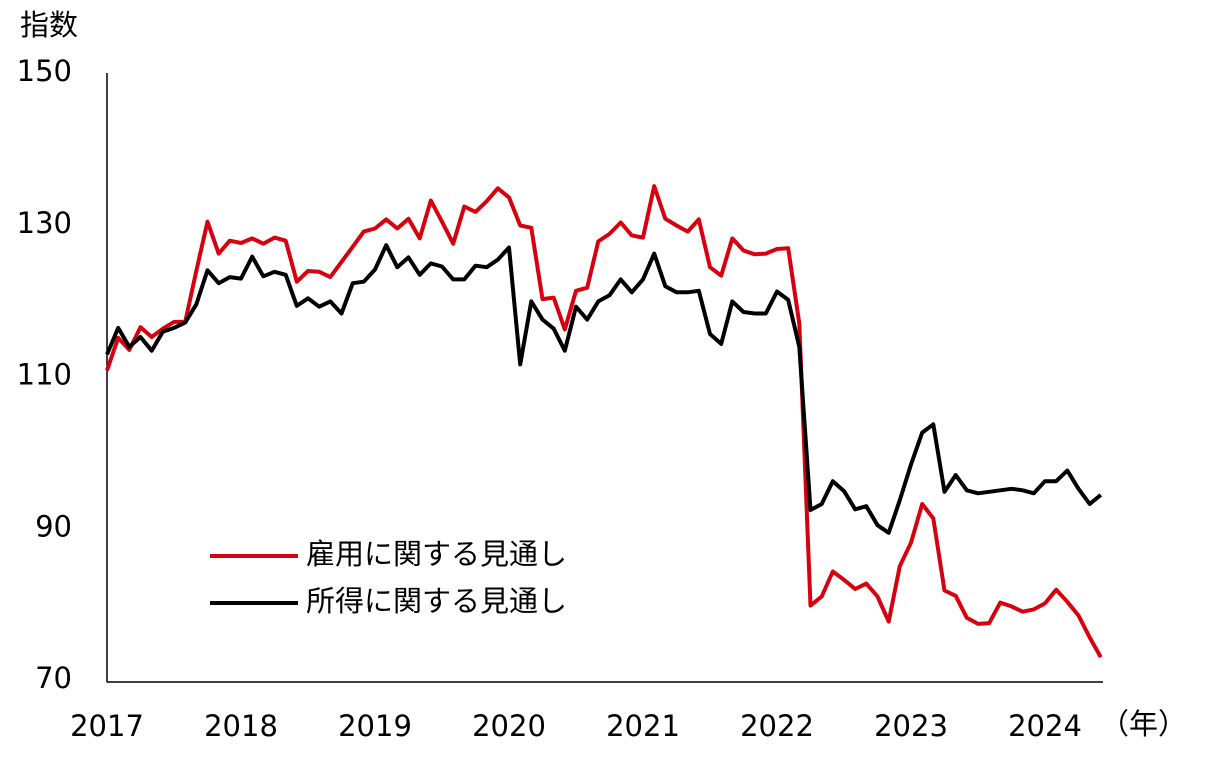 The height and width of the screenshot is (772, 1215). I want to click on x-tick-label: 2022, so click(777, 726).